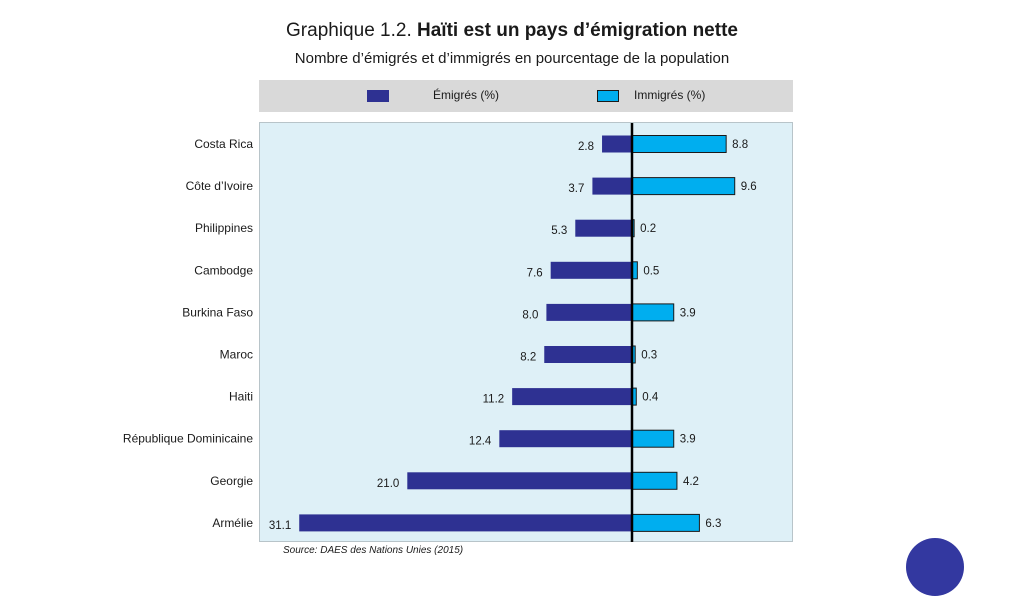  Describe the element at coordinates (651, 271) in the screenshot. I see `value-label-immigres-cambodge: 0.5` at that location.